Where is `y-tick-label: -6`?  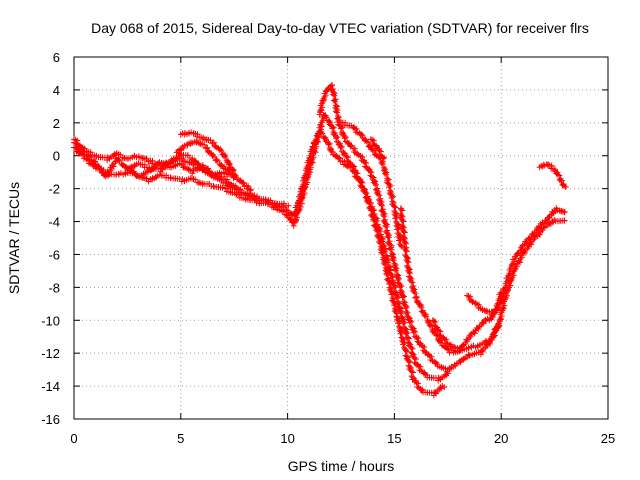
y-tick-label: -6 is located at coordinates (54, 254).